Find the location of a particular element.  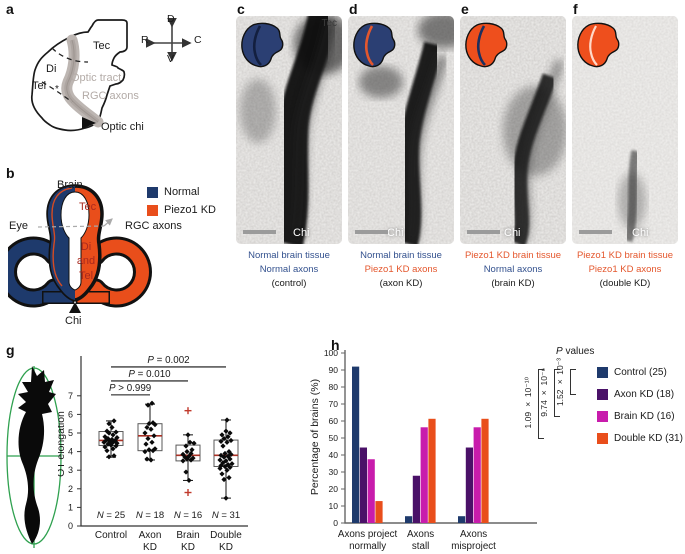

legend-swatch-double-kd is located at coordinates (602, 438).